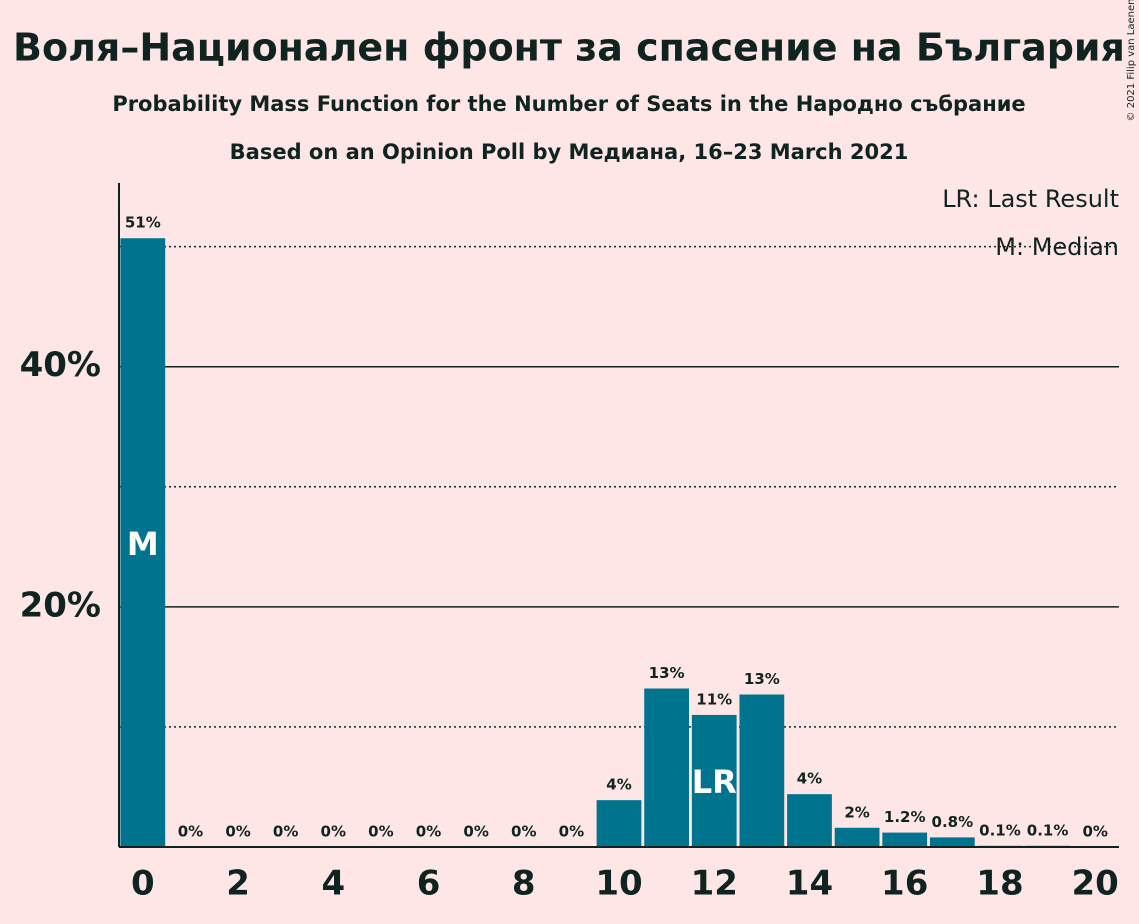  What do you see at coordinates (905, 817) in the screenshot?
I see `value-label: 1.2%` at bounding box center [905, 817].